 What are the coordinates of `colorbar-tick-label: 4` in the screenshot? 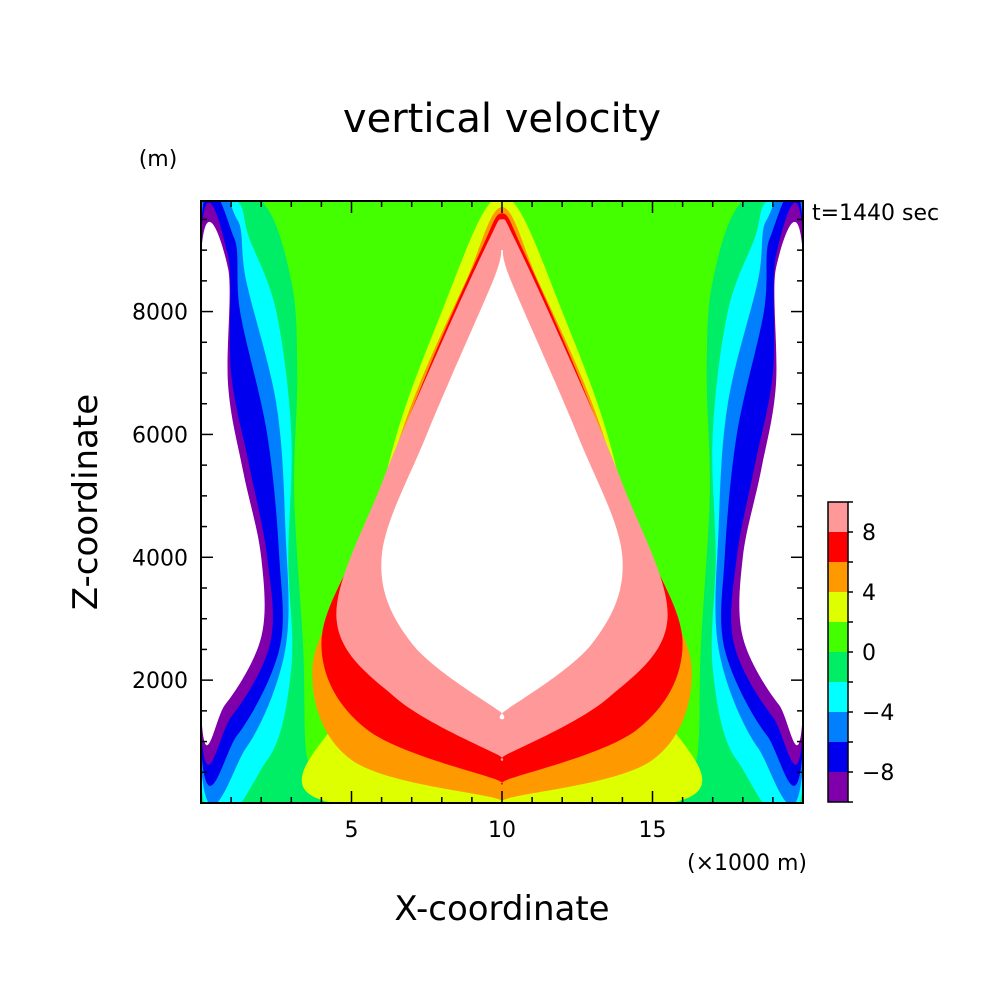 It's located at (869, 593).